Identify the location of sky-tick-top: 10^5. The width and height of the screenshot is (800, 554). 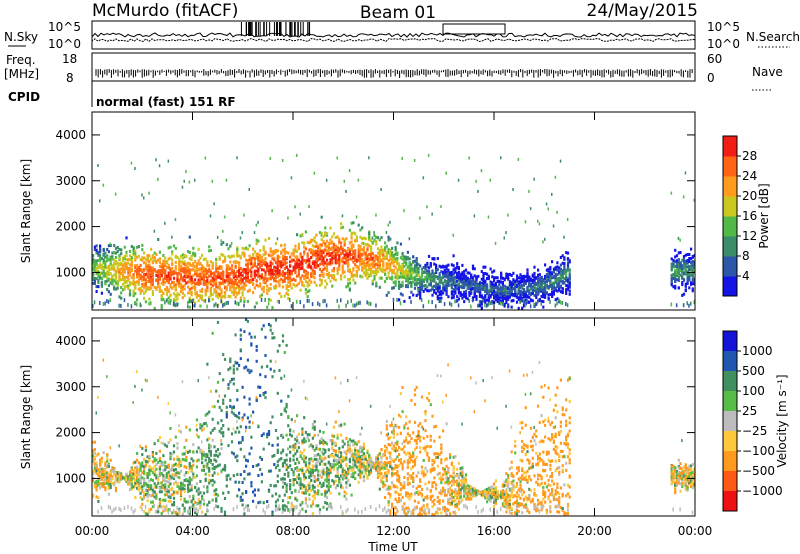
(64, 27).